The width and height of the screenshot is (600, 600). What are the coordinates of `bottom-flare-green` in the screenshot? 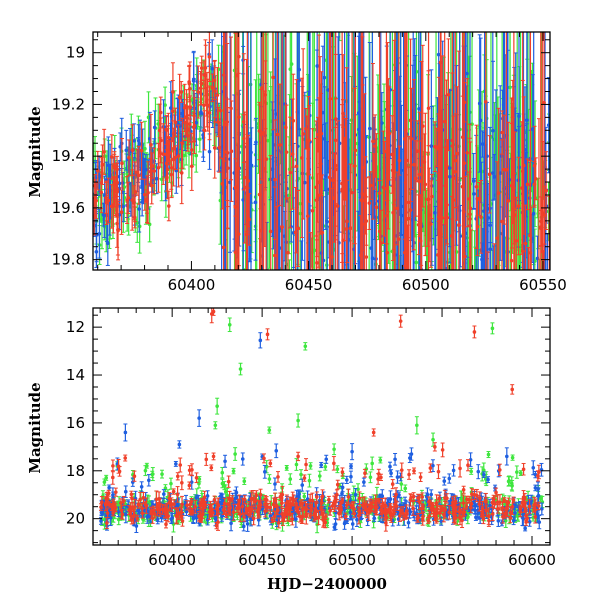 It's located at (217, 406).